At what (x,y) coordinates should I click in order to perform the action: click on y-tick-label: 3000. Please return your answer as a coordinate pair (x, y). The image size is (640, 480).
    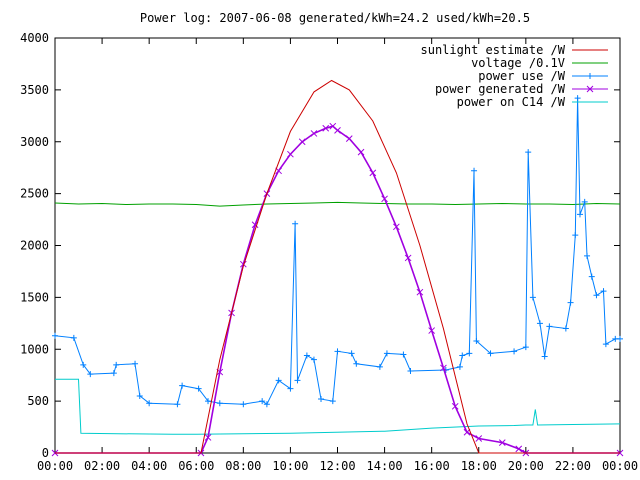
    Looking at the image, I should click on (34, 142).